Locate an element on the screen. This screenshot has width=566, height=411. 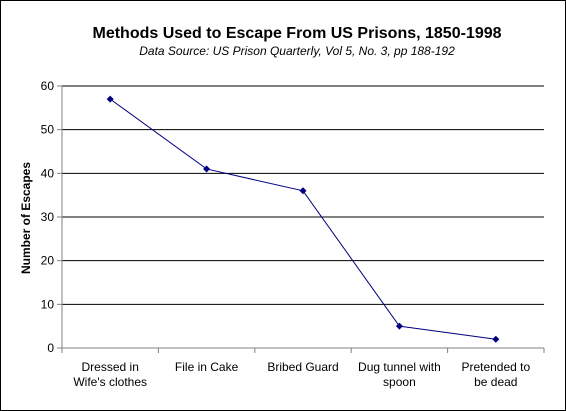
x-tick-label-4: Pretended to be dead is located at coordinates (495, 374).